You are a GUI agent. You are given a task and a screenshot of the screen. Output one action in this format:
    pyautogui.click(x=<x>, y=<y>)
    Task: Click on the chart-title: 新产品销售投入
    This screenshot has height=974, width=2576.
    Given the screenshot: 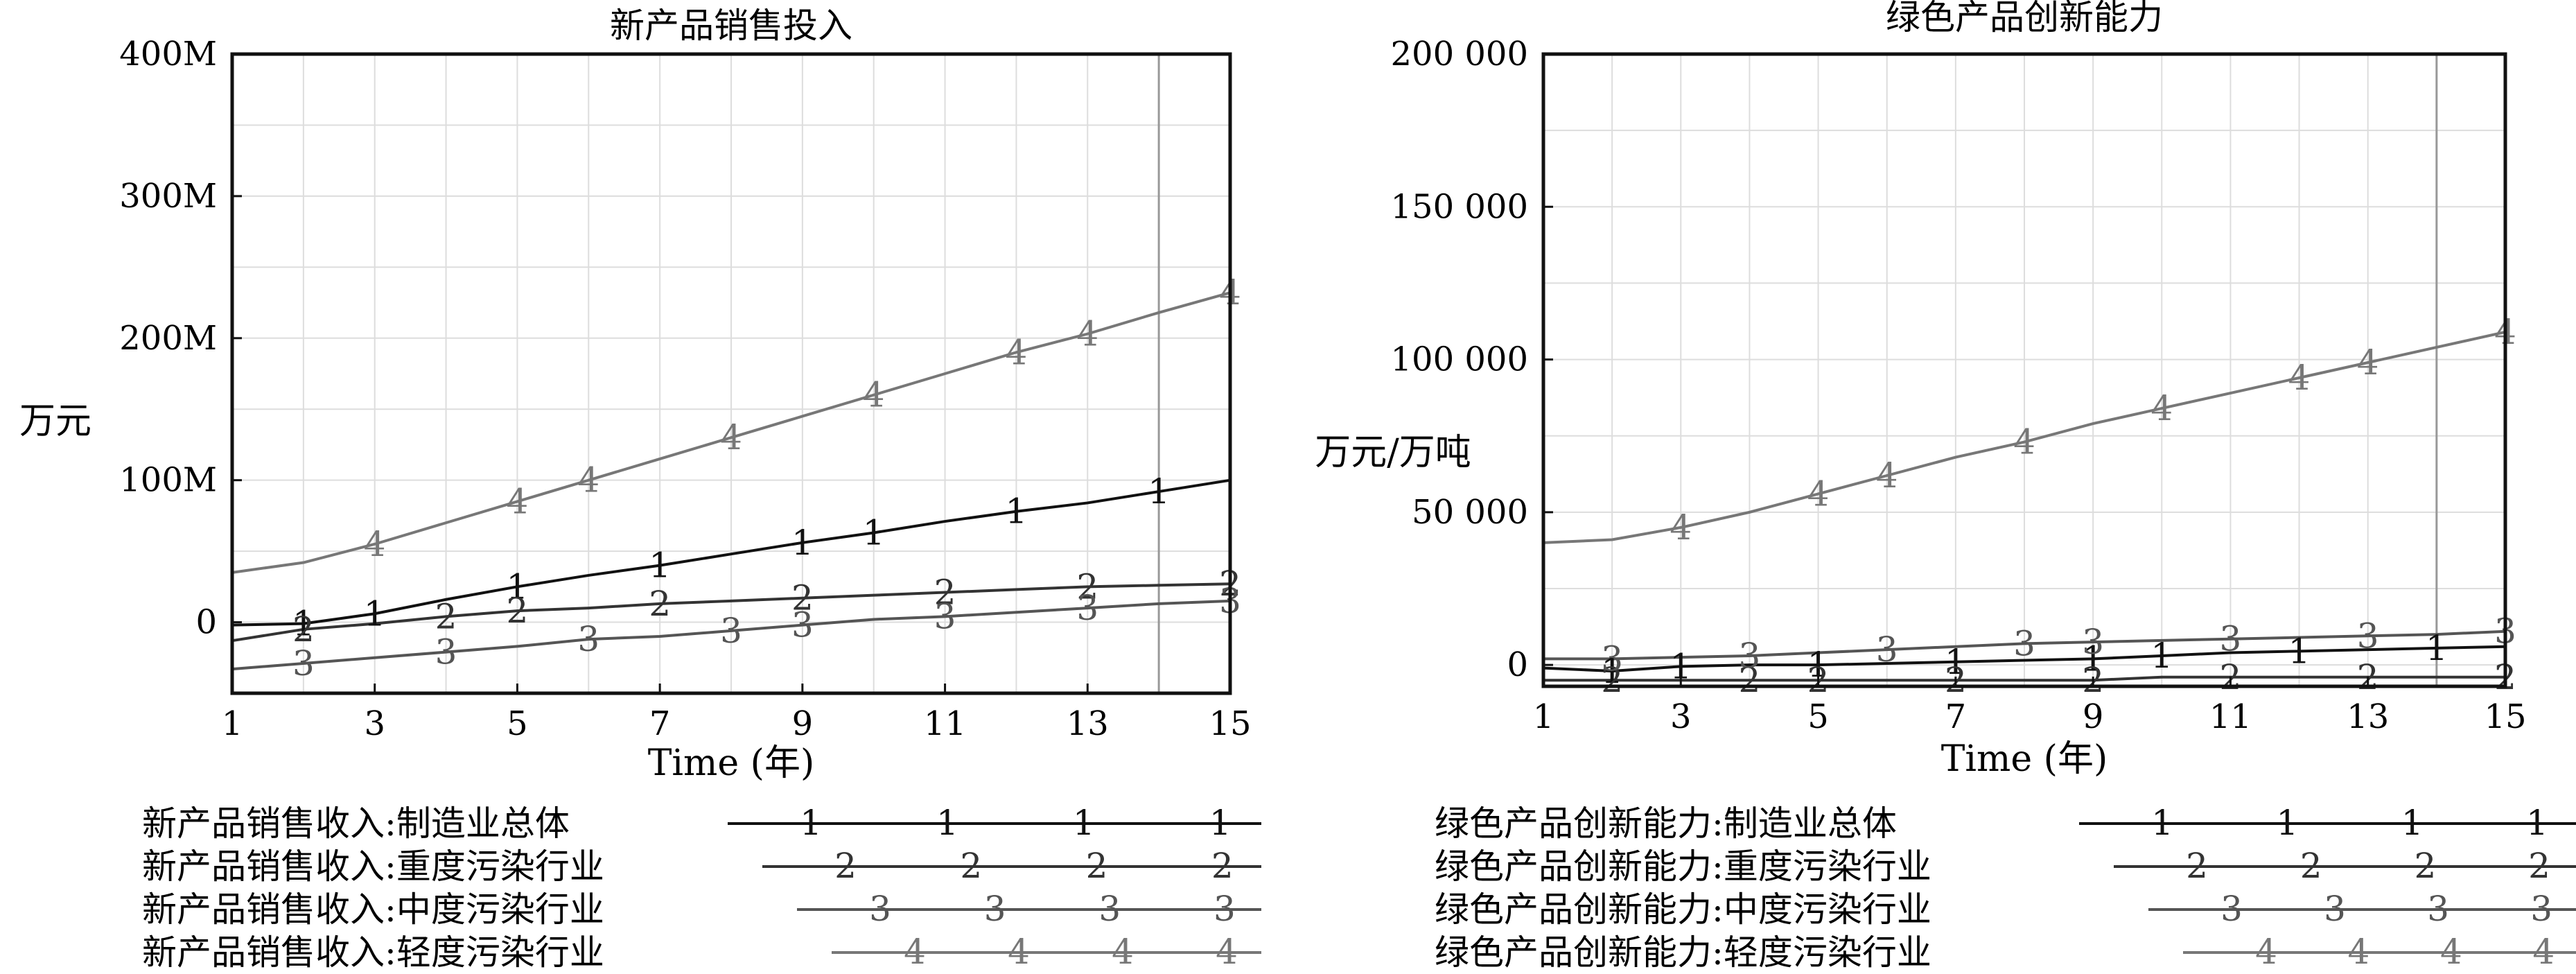 What is the action you would take?
    pyautogui.click(x=731, y=26)
    